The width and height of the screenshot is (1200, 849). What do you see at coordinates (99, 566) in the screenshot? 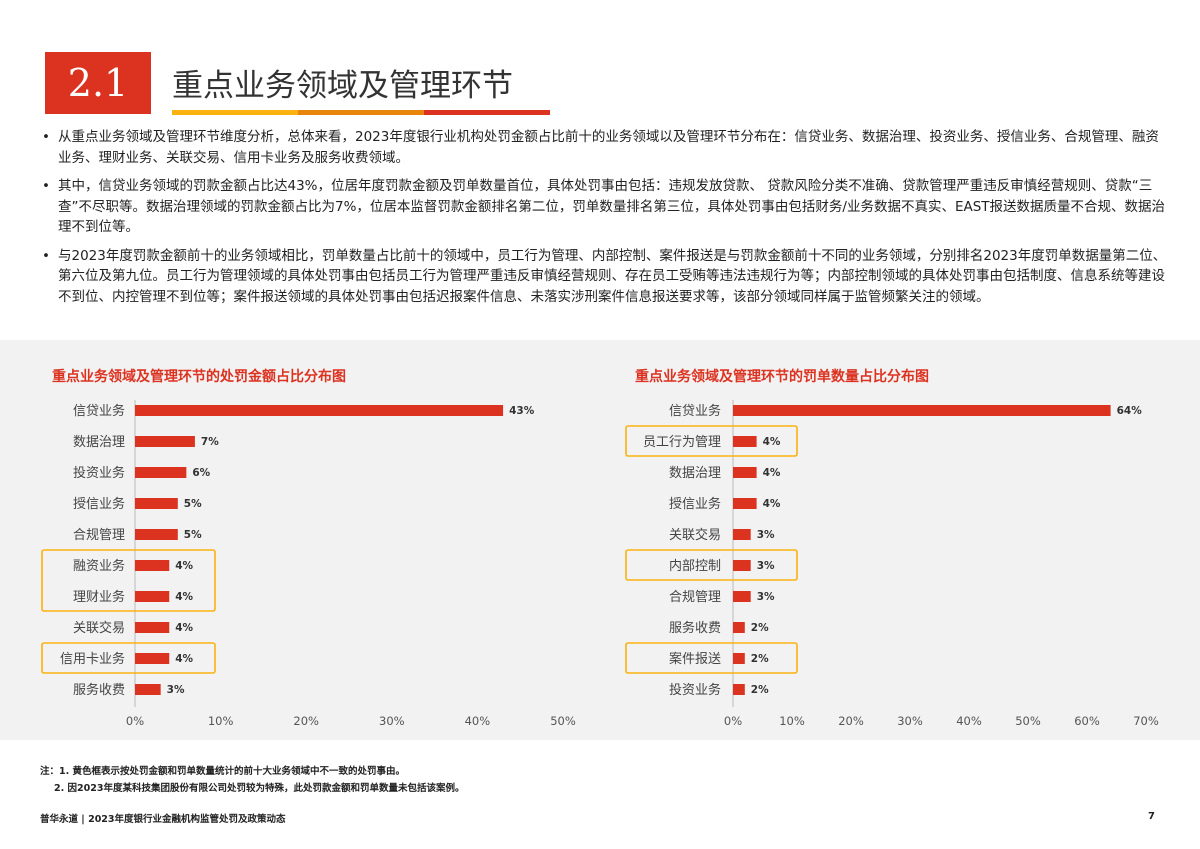
I see `category-label: 融资业务` at bounding box center [99, 566].